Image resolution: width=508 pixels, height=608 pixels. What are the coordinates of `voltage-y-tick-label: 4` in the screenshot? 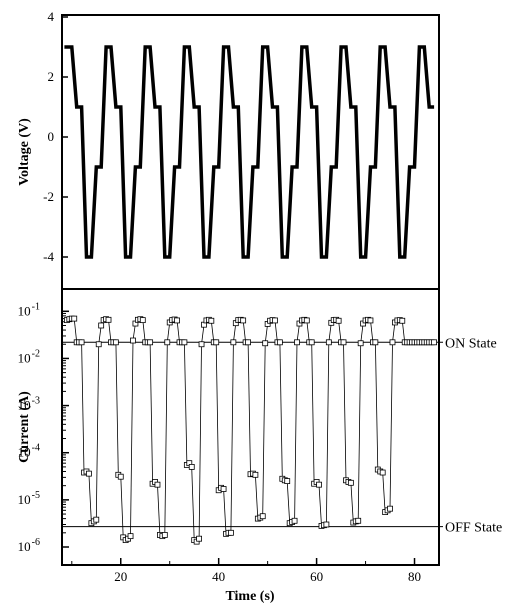 It's located at (51, 16).